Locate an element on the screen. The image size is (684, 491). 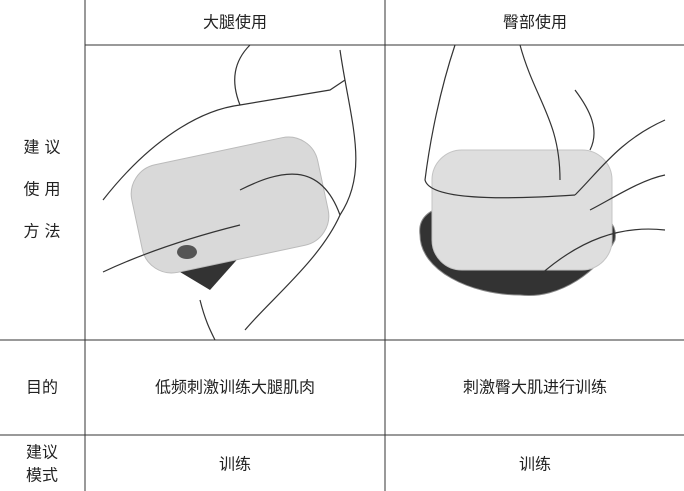
cell-text: 低频刺激训练大腿肌肉 is located at coordinates (235, 387).